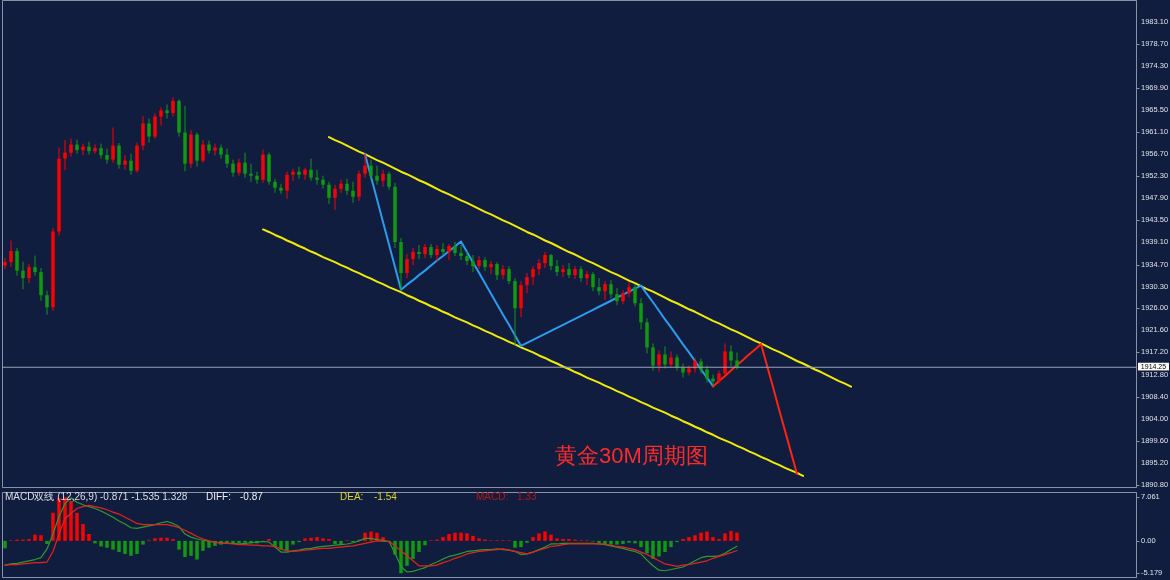 This screenshot has height=580, width=1170. What do you see at coordinates (527, 496) in the screenshot?
I see `annotation: 1.33` at bounding box center [527, 496].